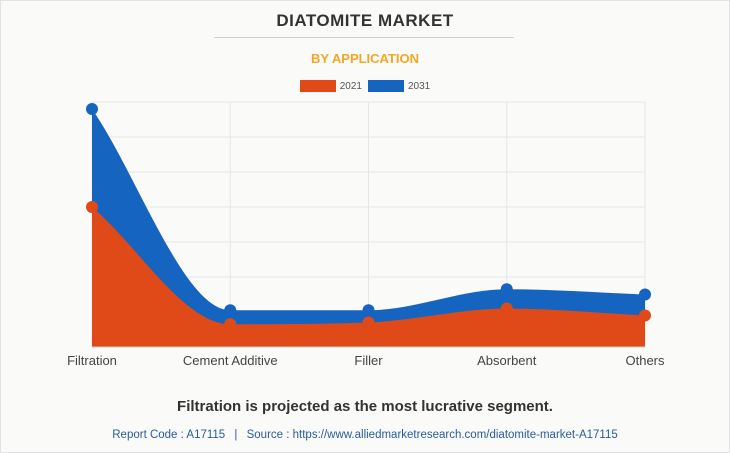  What do you see at coordinates (230, 310) in the screenshot?
I see `data-point-2031-cement-additive` at bounding box center [230, 310].